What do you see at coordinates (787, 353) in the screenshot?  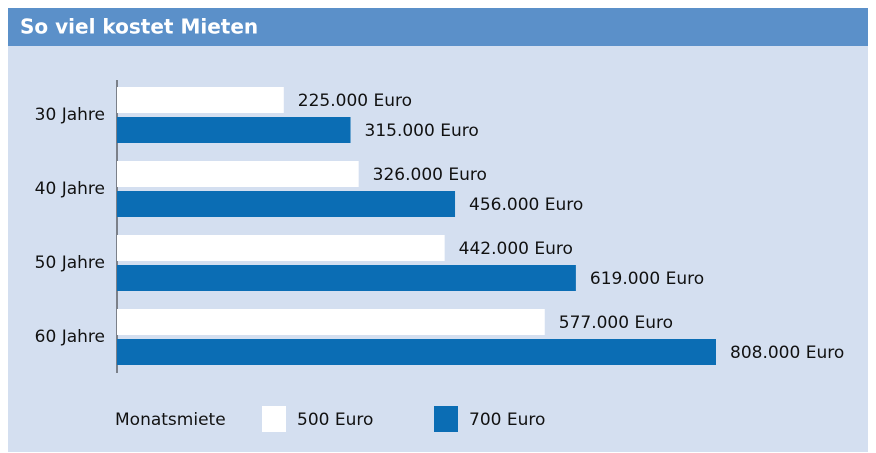 I see `value-label: 808.000 Euro` at bounding box center [787, 353].